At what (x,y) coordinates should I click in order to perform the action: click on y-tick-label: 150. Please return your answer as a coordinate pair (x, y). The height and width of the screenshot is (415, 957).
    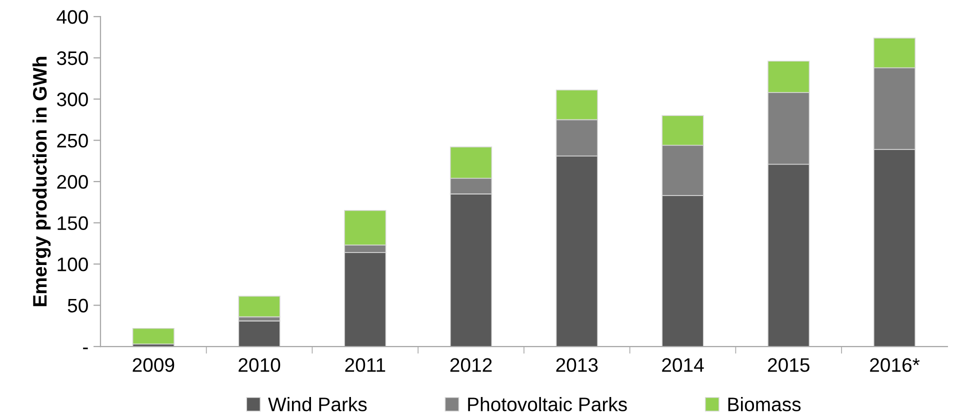
    Looking at the image, I should click on (73, 223).